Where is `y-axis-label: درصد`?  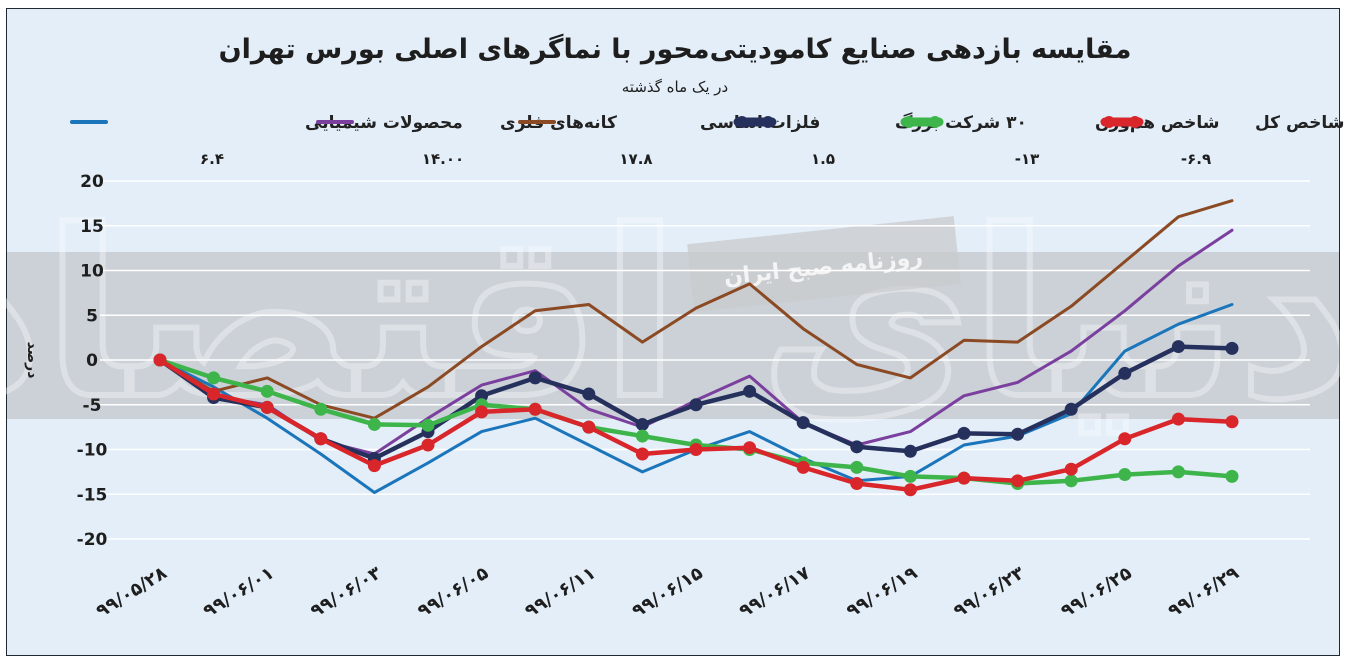 y-axis-label: درصد is located at coordinates (32, 360).